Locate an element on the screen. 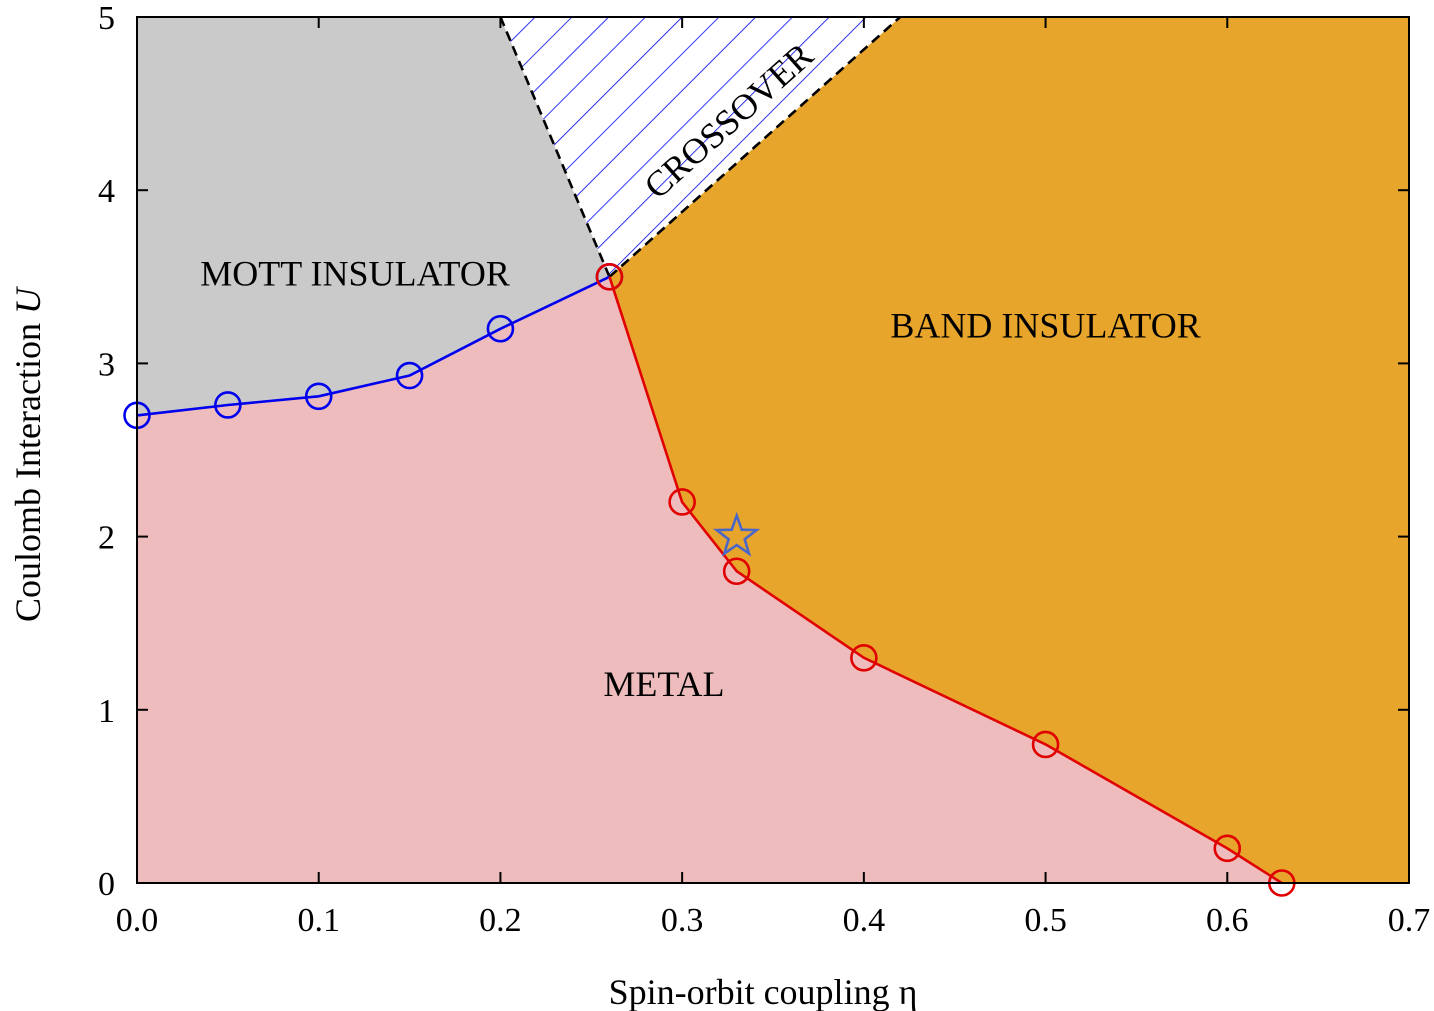 The image size is (1434, 1011). region-mott-insulator is located at coordinates (373, 216).